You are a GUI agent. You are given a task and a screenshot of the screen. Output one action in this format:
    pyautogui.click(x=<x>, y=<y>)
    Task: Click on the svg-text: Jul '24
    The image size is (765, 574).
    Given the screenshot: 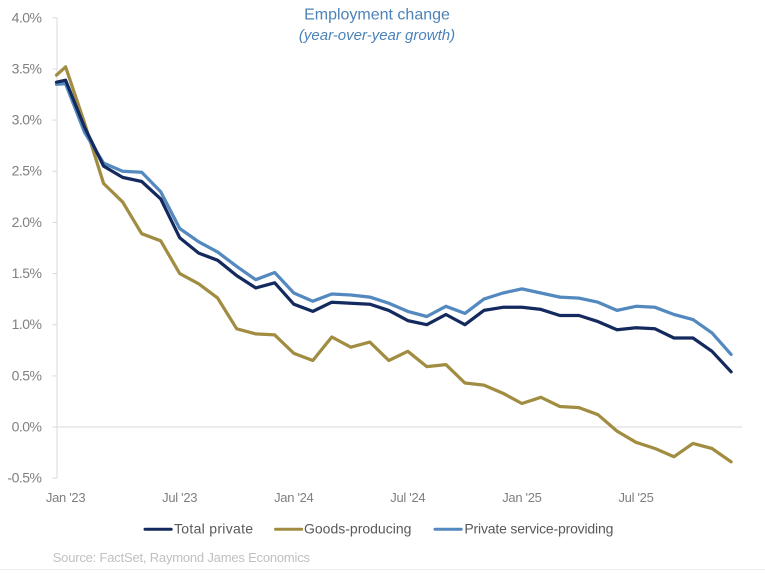 What is the action you would take?
    pyautogui.click(x=407, y=497)
    